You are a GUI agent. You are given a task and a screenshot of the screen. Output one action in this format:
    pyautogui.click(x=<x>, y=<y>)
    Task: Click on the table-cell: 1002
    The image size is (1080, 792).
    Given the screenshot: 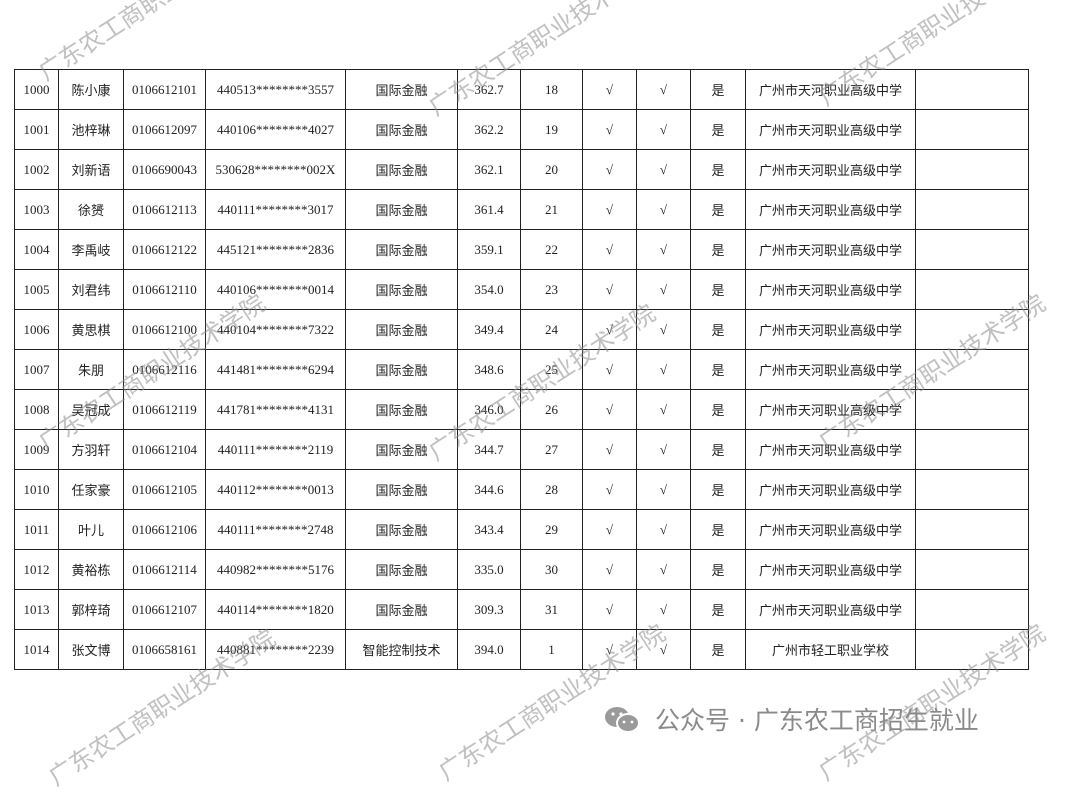 What is the action you would take?
    pyautogui.click(x=36, y=169)
    